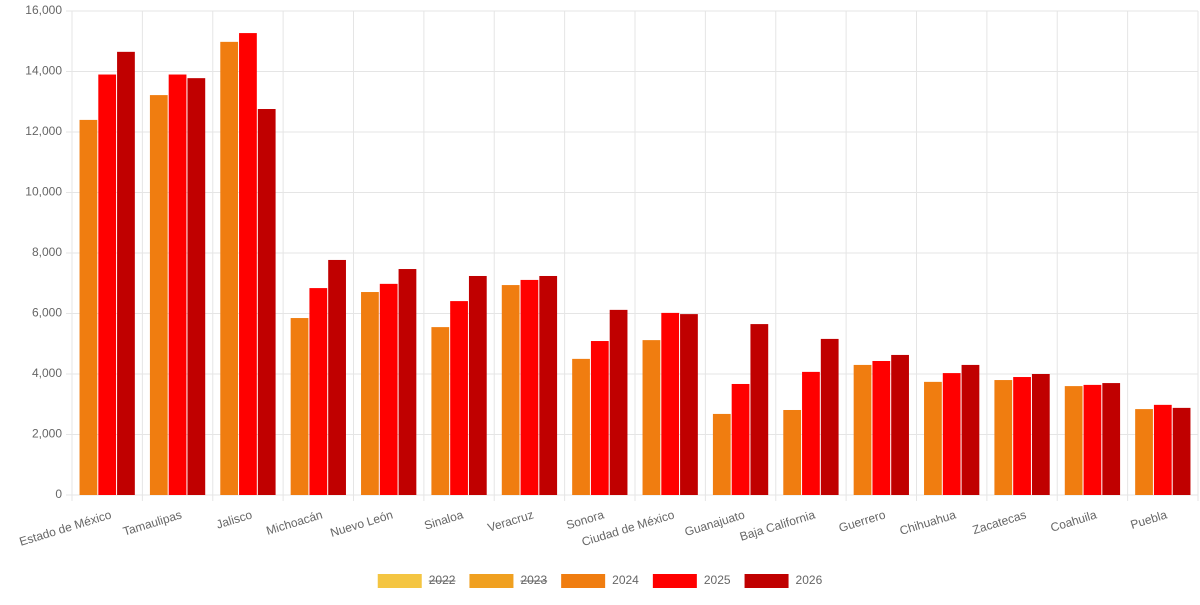  Describe the element at coordinates (47, 373) in the screenshot. I see `y-tick-label: 4,000` at that location.